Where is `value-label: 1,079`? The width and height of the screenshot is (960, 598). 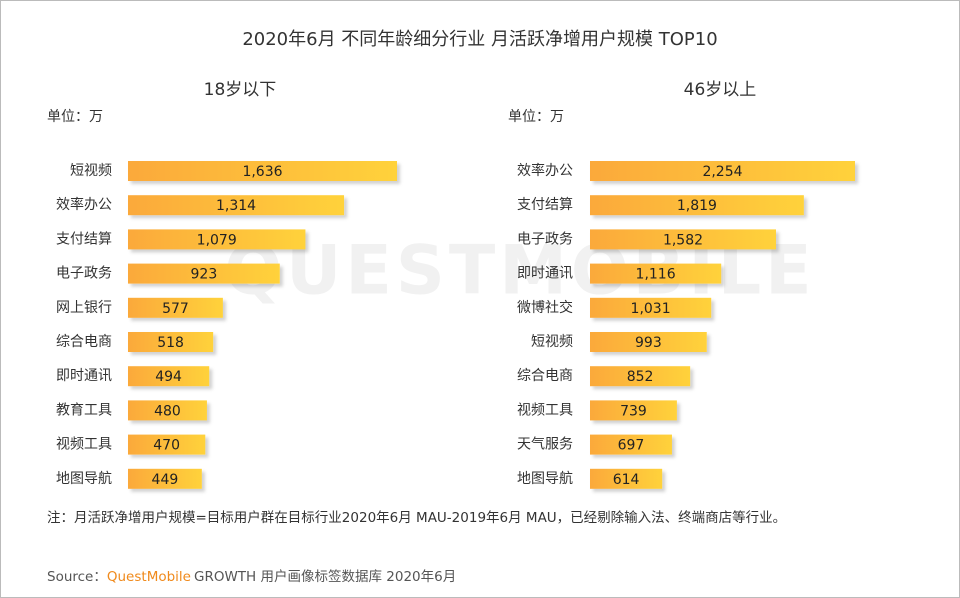 value-label: 1,079 is located at coordinates (217, 240).